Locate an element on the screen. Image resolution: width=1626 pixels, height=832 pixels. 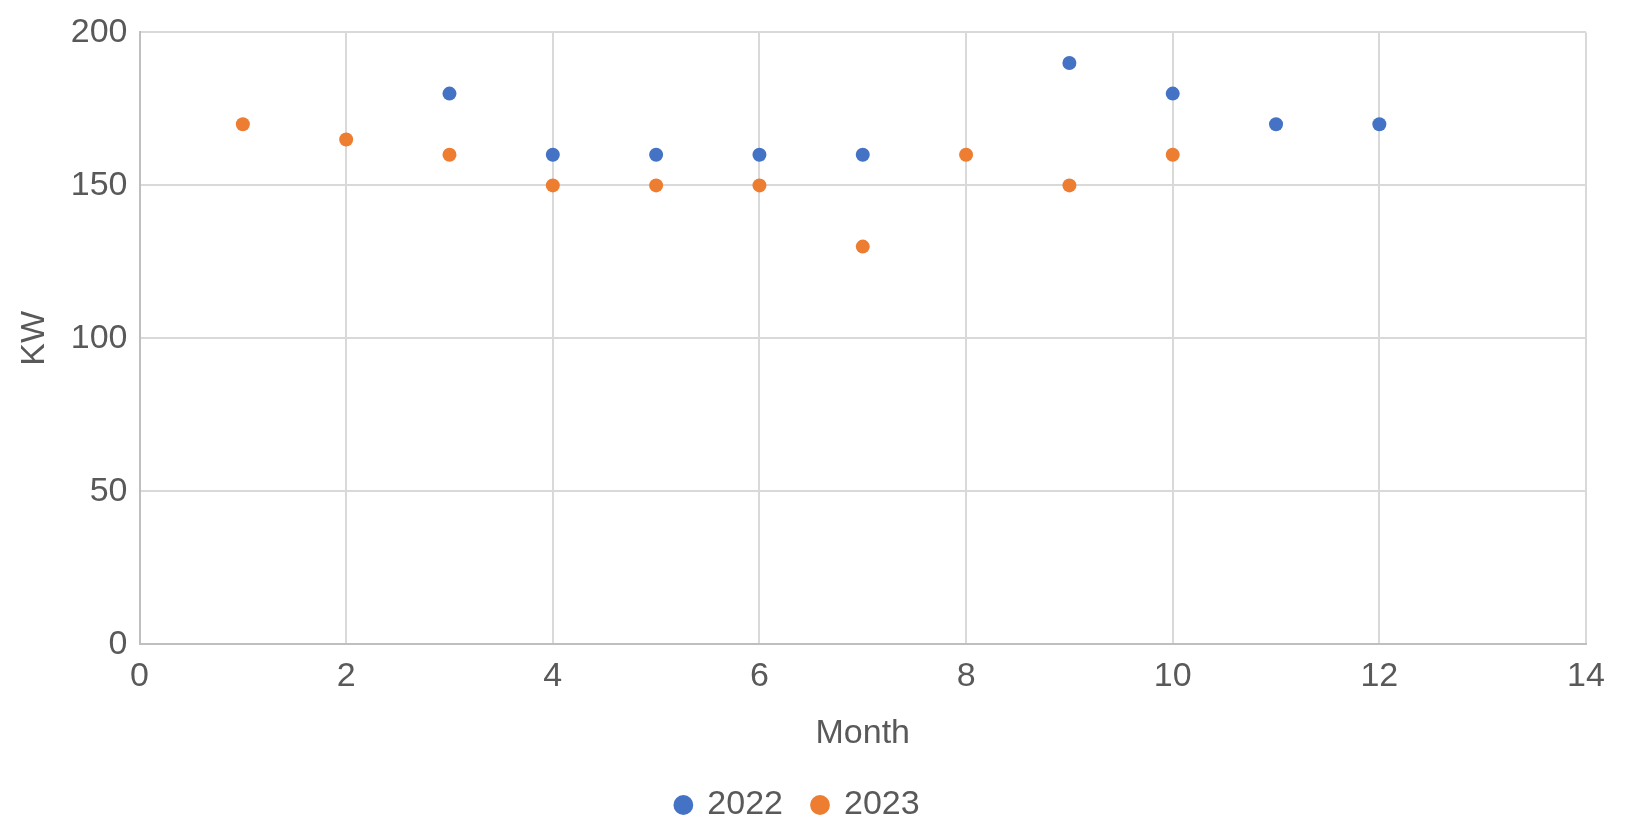
x-tick-label: 8 is located at coordinates (966, 674).